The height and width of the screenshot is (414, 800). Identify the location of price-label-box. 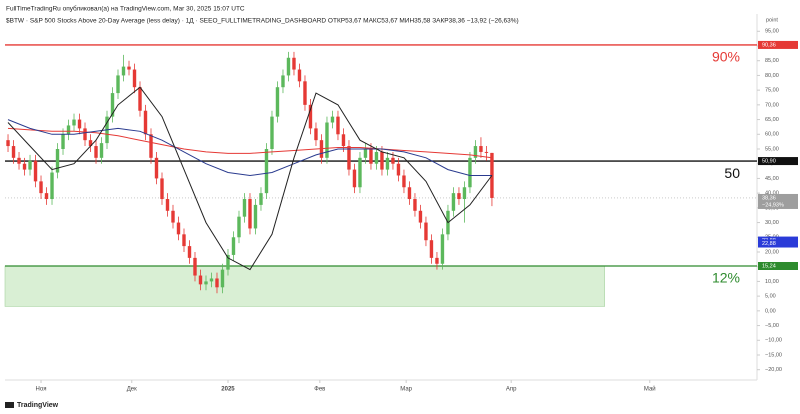
(778, 161).